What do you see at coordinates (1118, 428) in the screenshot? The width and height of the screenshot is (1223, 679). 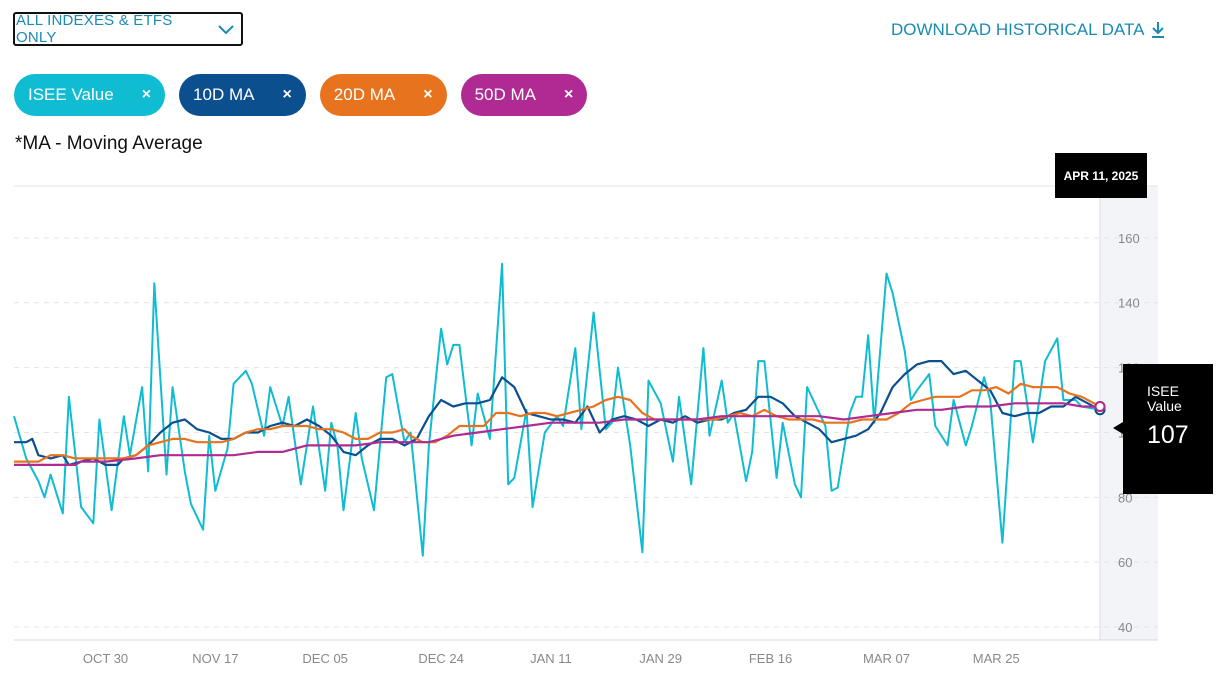 I see `tooltip-arrow` at bounding box center [1118, 428].